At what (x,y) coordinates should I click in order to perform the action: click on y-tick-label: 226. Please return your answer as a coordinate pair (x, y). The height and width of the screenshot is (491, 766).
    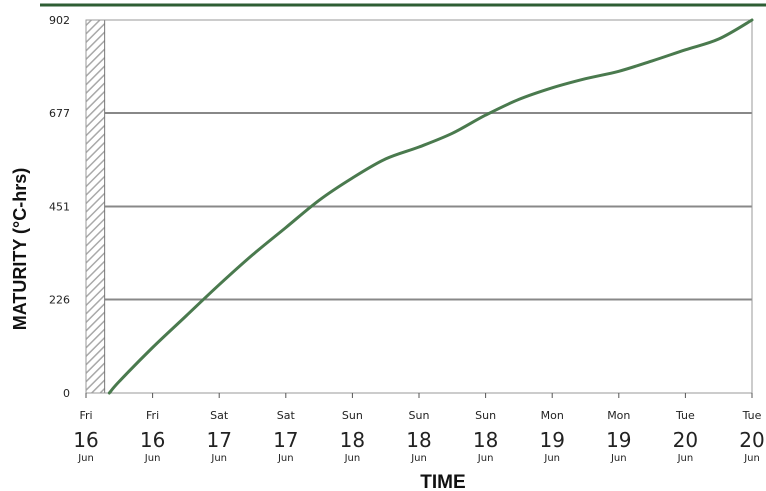
    Looking at the image, I should click on (59, 300).